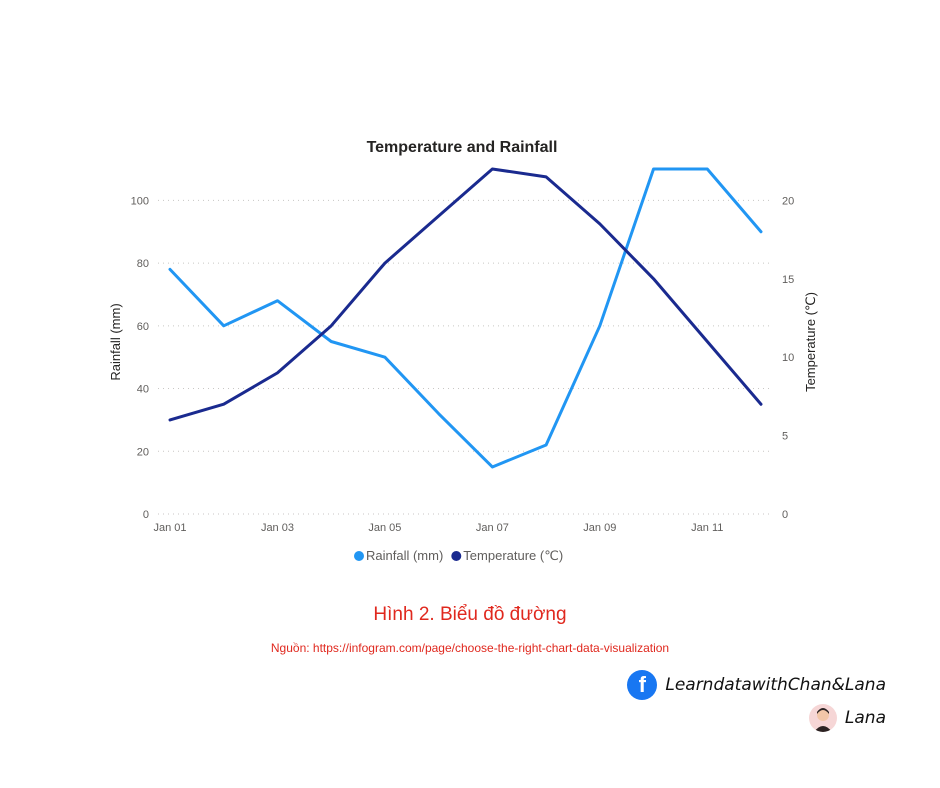  Describe the element at coordinates (865, 718) in the screenshot. I see `author-name: Lana` at that location.